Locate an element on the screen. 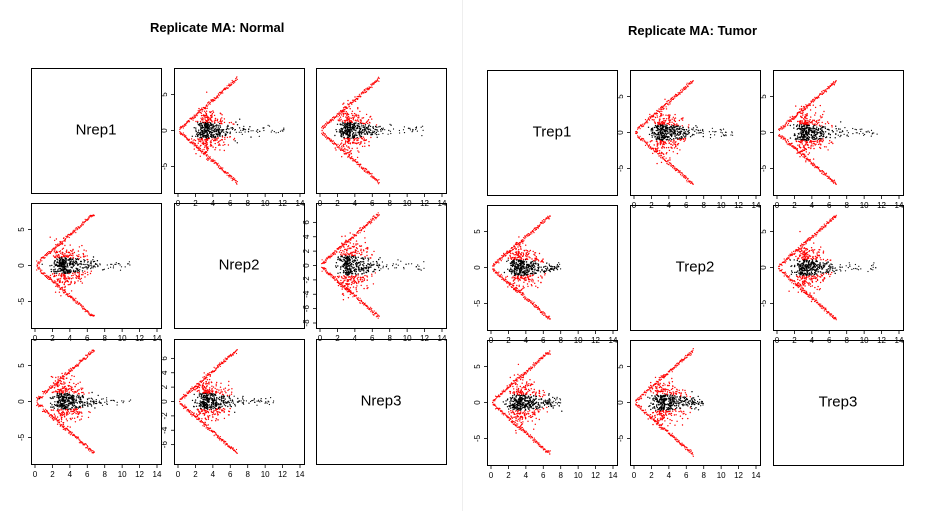 Image resolution: width=935 pixels, height=511 pixels. x-tick-label: 4 is located at coordinates (70, 474).